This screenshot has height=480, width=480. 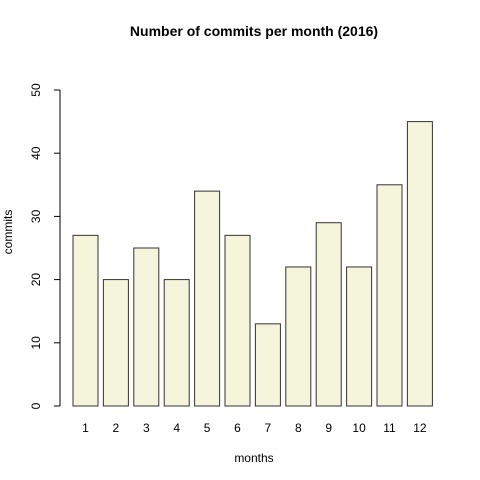 I want to click on x-tick-label: 3, so click(x=146, y=428).